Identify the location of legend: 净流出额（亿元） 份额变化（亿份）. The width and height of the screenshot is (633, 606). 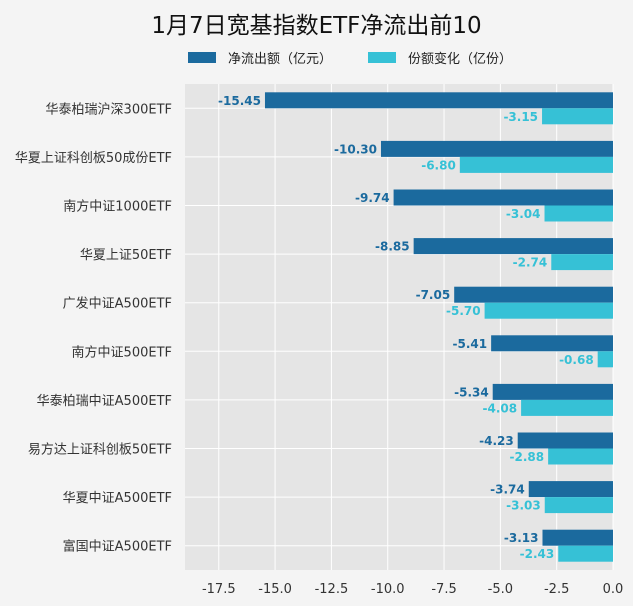
(368, 57).